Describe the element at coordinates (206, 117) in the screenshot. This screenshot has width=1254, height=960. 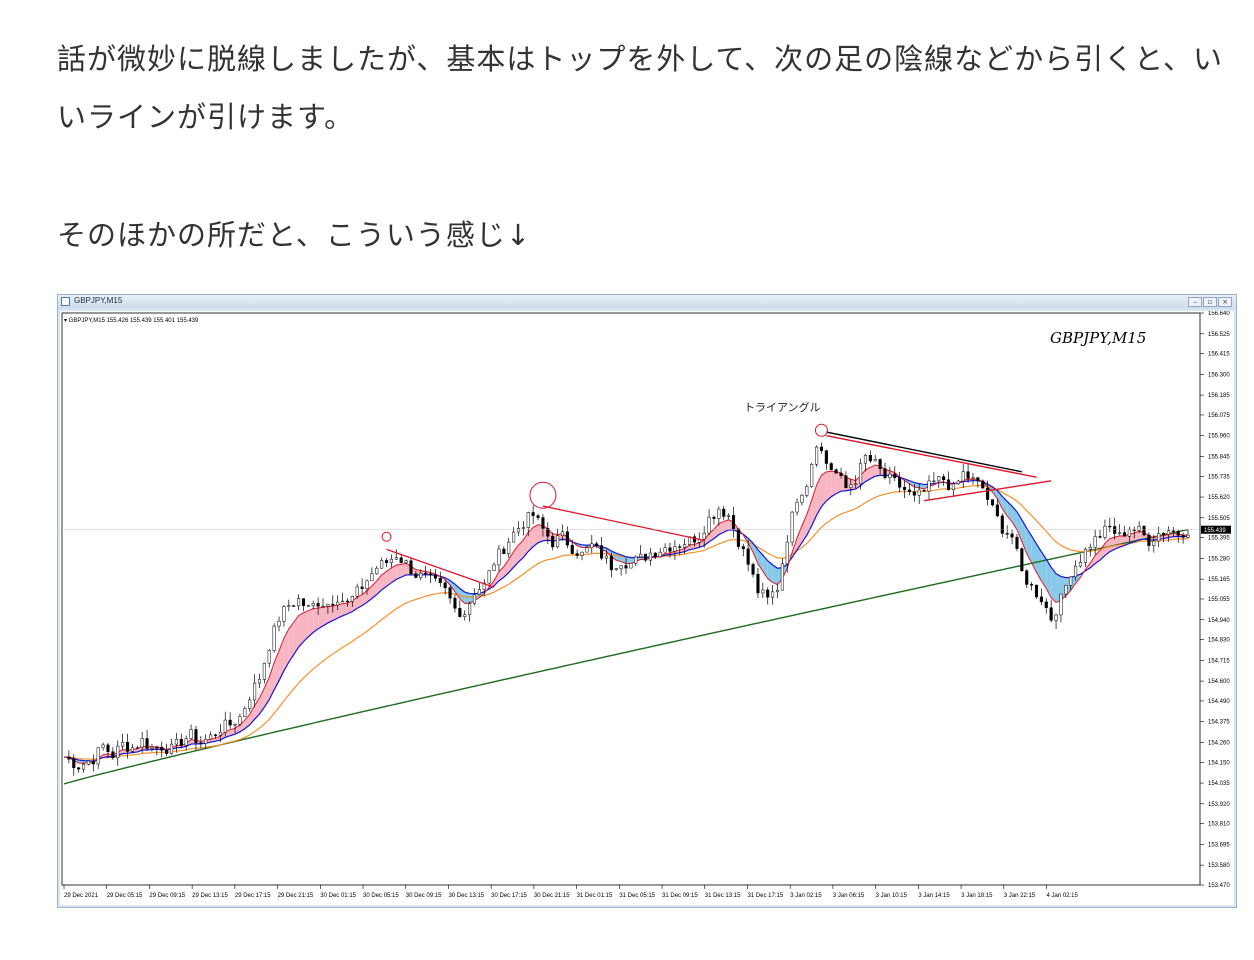
I see `article-paragraph-line-2: いラインが引けます。` at that location.